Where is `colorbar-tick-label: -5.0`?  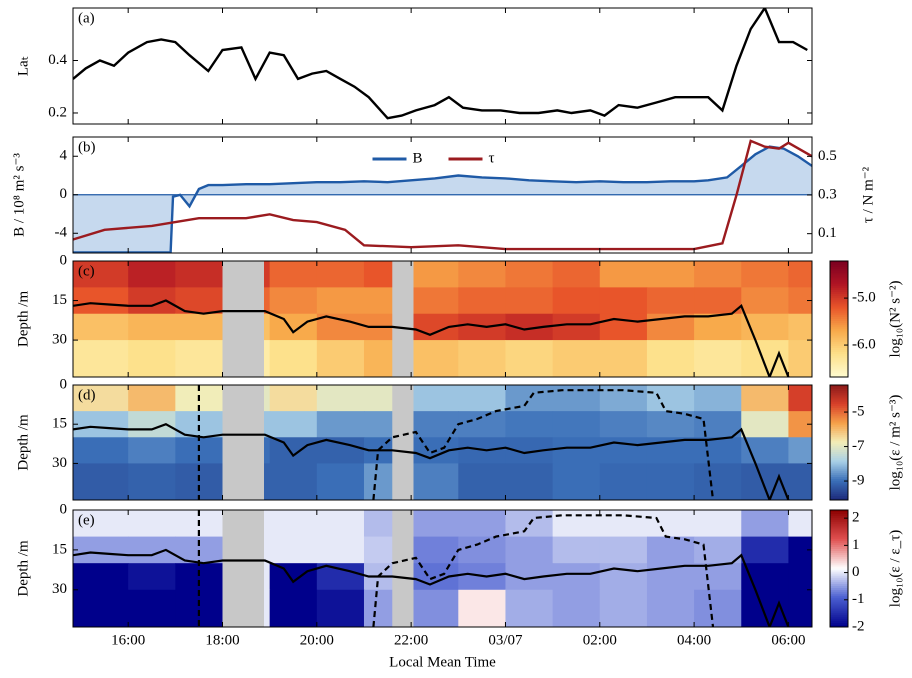
colorbar-tick-label: -5.0 is located at coordinates (864, 298).